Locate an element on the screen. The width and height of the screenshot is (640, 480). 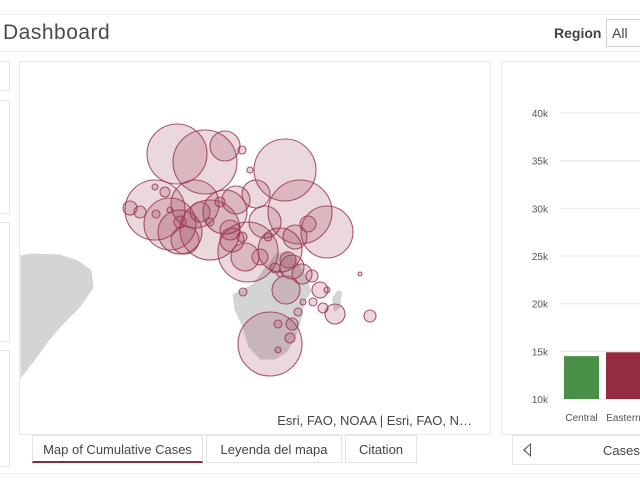
x-tick-label: Eastern is located at coordinates (623, 418).